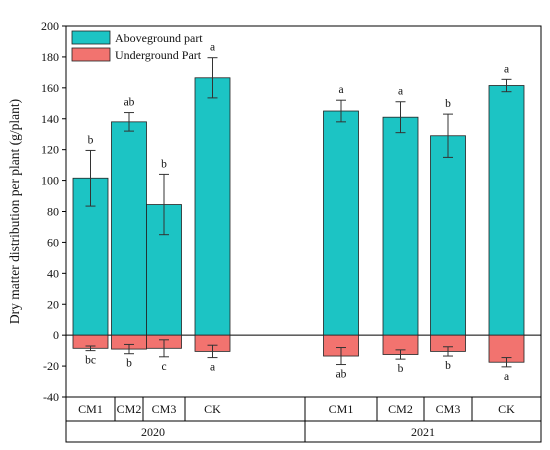  What do you see at coordinates (158, 55) in the screenshot?
I see `legend-label: Underground Part` at bounding box center [158, 55].